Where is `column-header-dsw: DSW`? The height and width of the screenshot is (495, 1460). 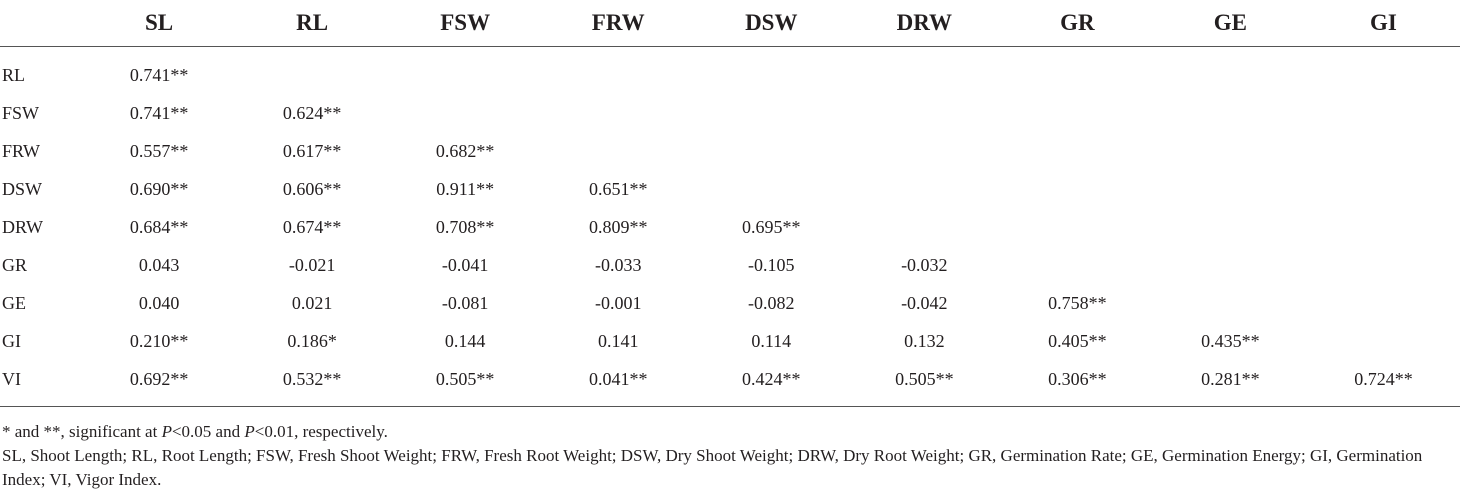
column-header-dsw: DSW is located at coordinates (771, 23).